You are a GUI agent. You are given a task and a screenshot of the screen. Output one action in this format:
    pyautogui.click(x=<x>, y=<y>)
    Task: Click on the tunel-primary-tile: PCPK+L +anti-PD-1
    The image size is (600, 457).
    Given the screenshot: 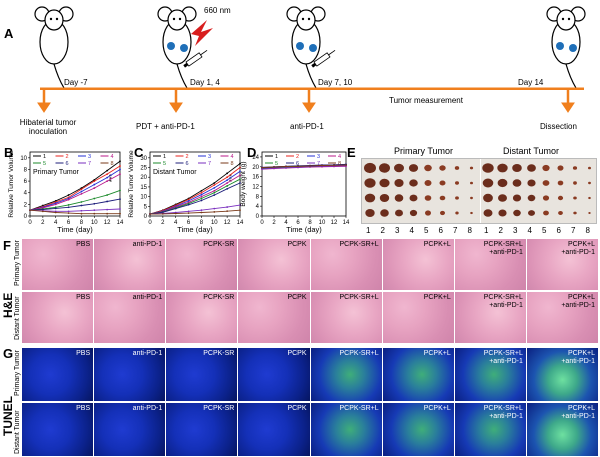 What is the action you would take?
    pyautogui.click(x=562, y=374)
    